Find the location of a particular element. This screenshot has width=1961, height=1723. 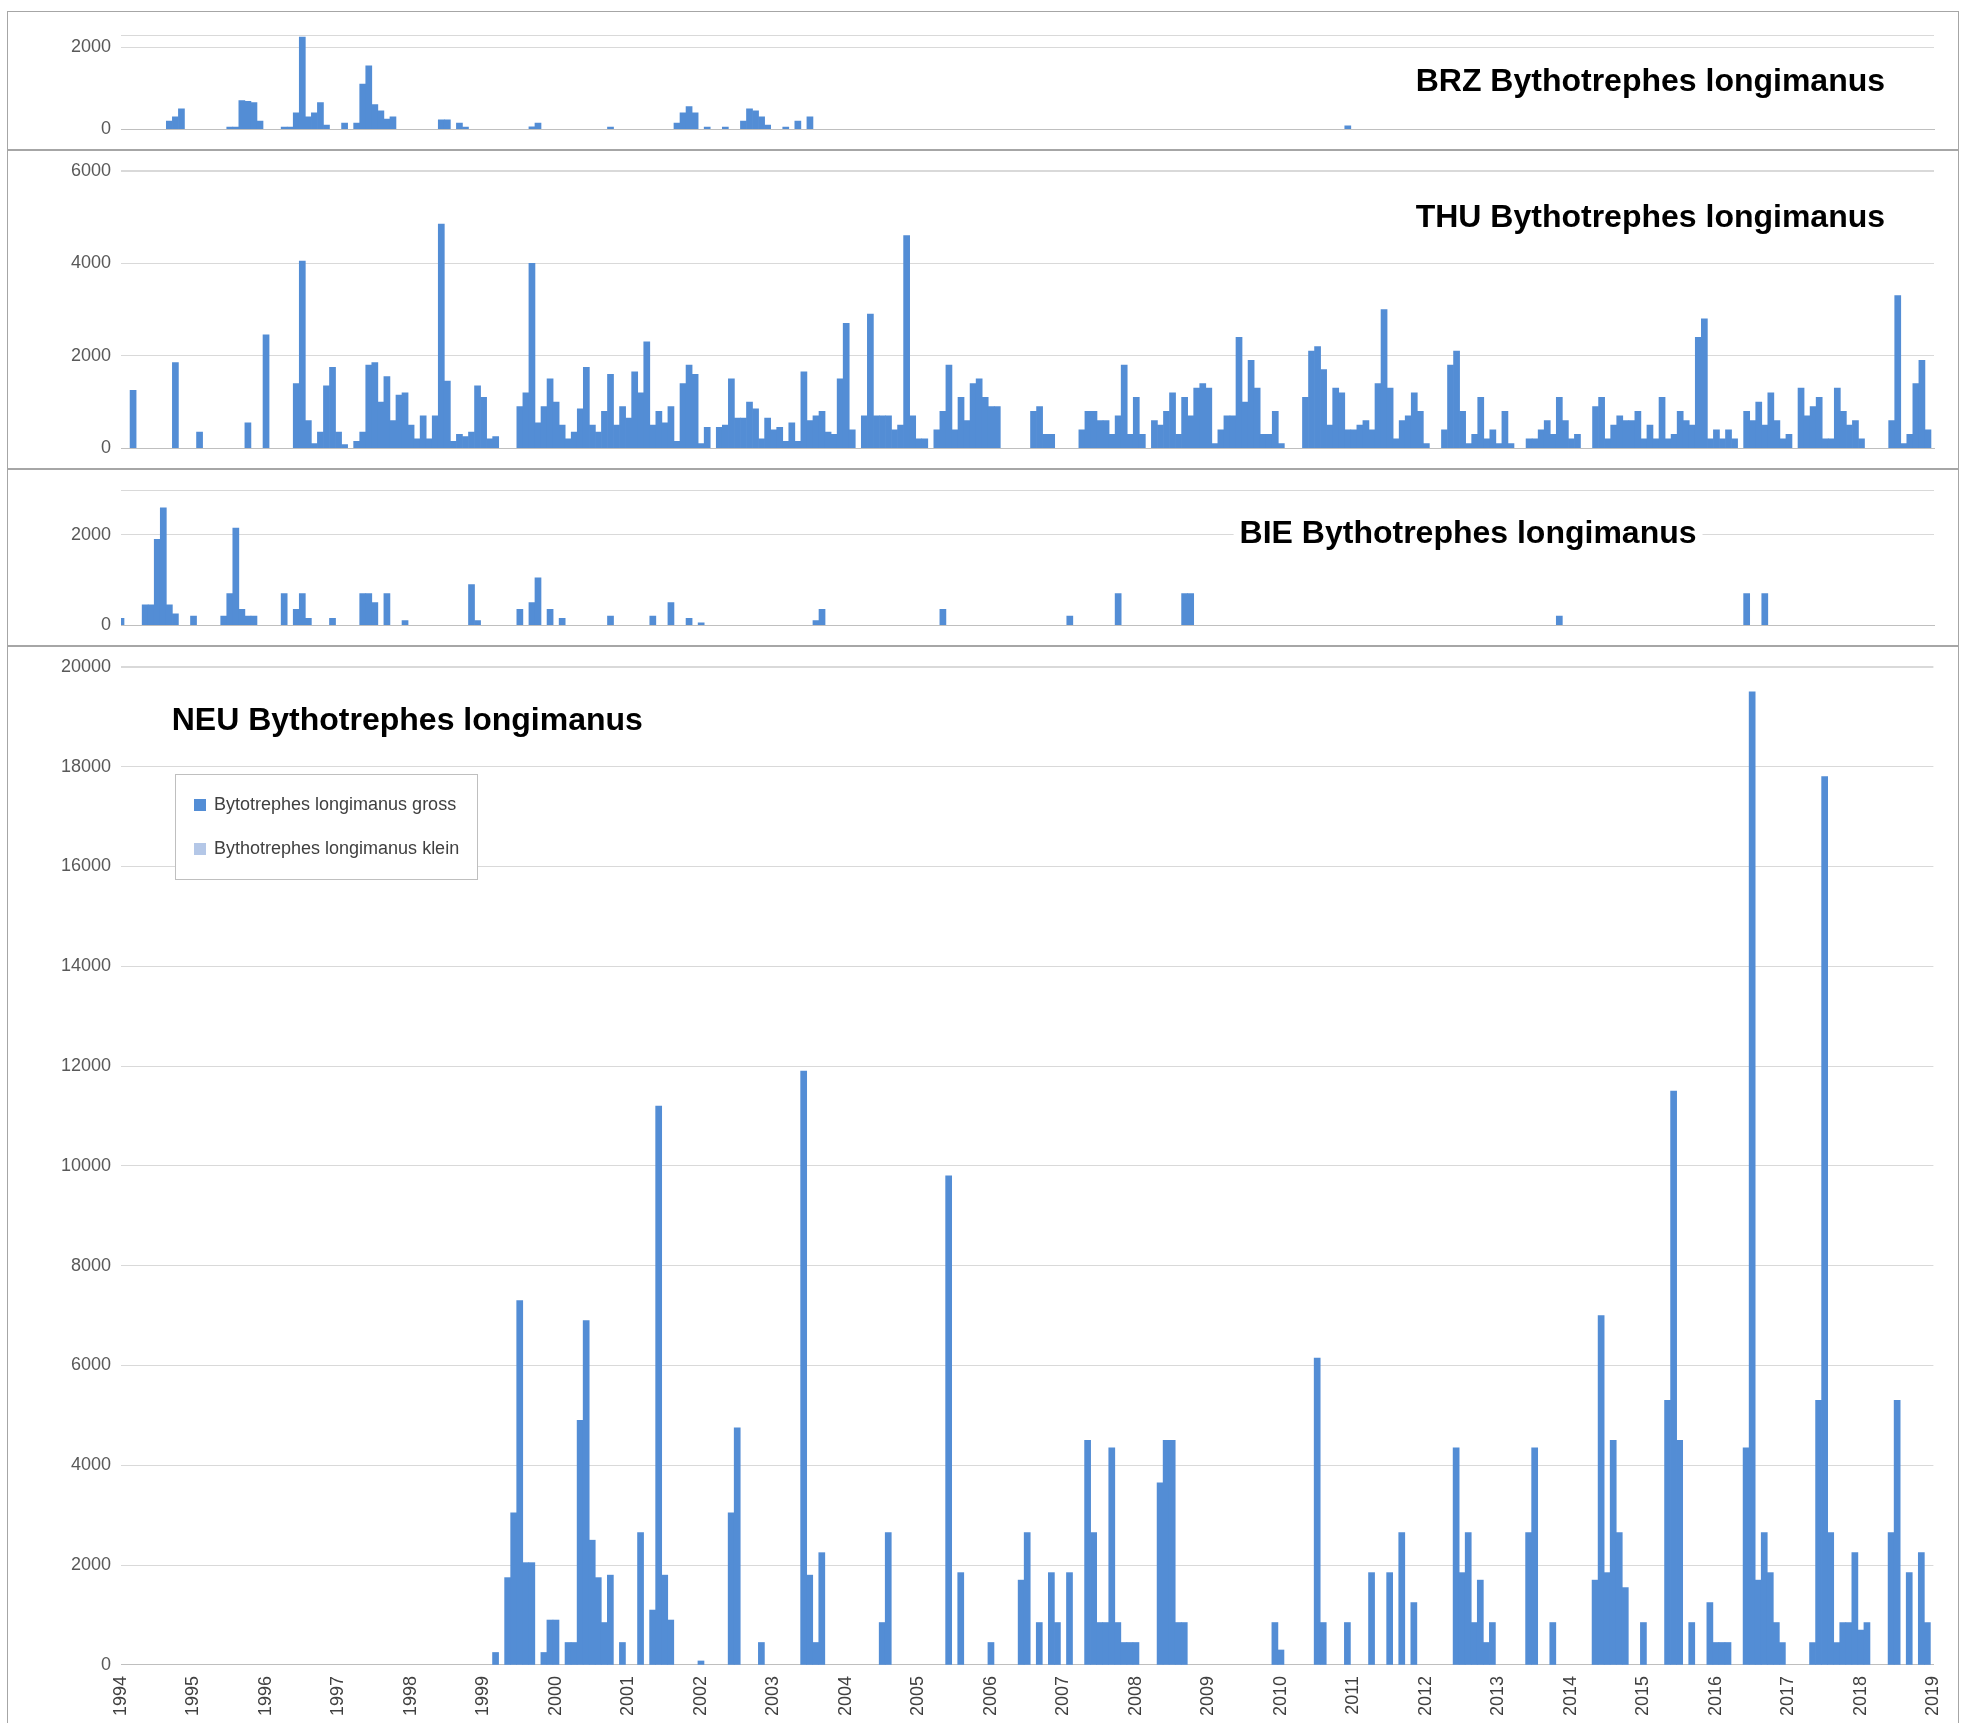

x-tick-label: 2007 is located at coordinates (1062, 1695).